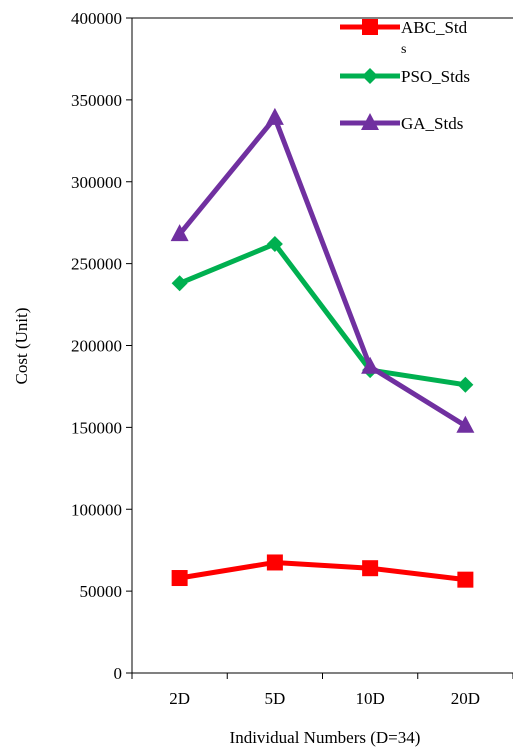 This screenshot has height=753, width=513. I want to click on y-tick-label: 350000, so click(96, 100).